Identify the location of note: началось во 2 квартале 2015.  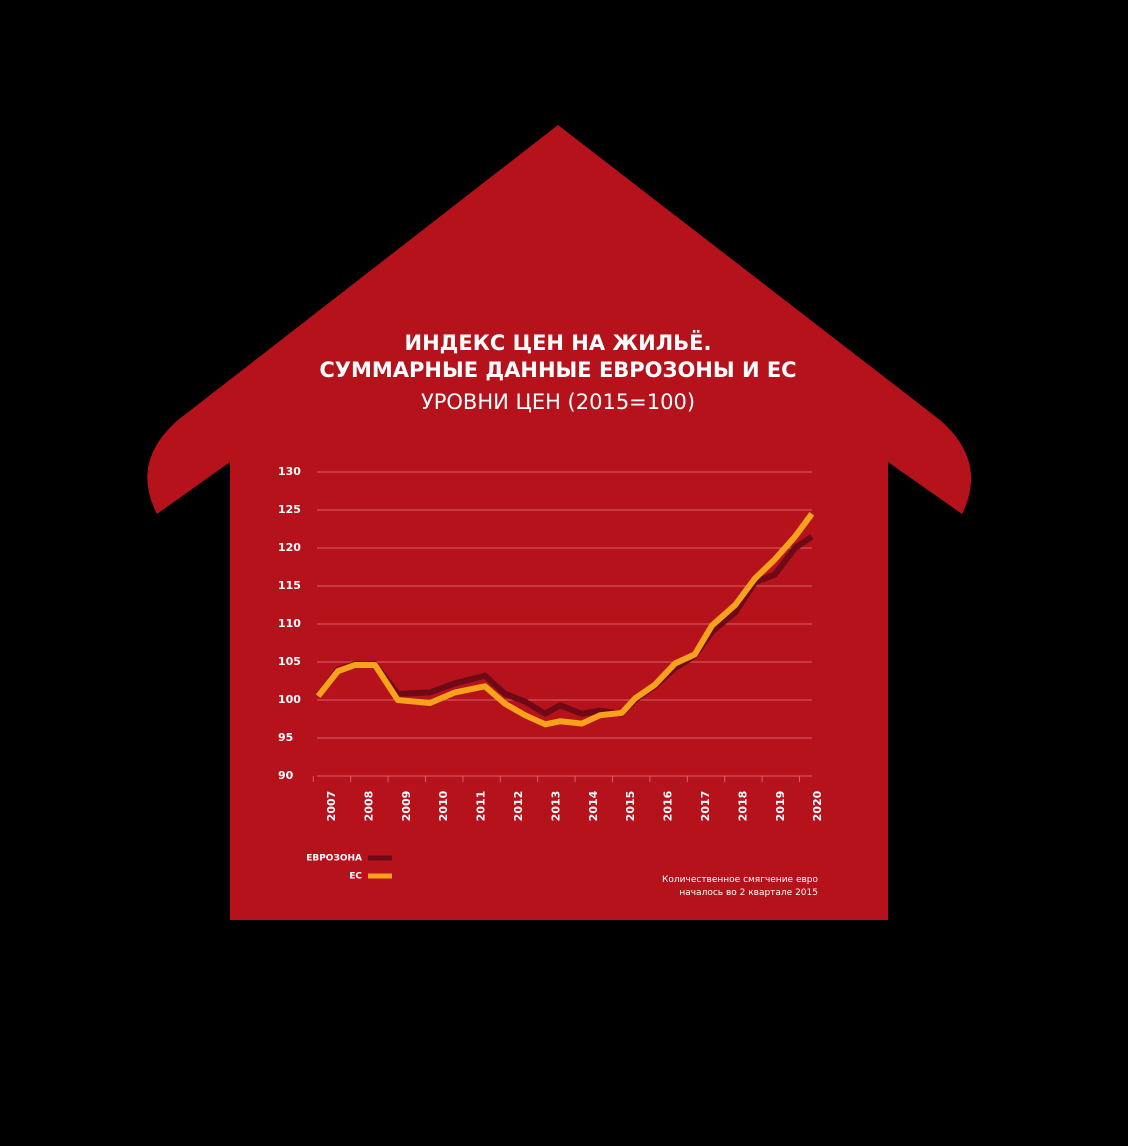
(748, 893).